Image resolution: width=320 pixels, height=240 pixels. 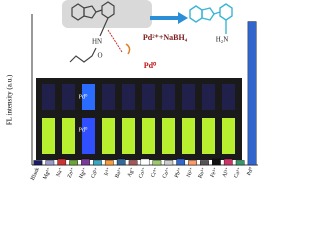 I want to click on atom-label: O, so click(x=99, y=56).